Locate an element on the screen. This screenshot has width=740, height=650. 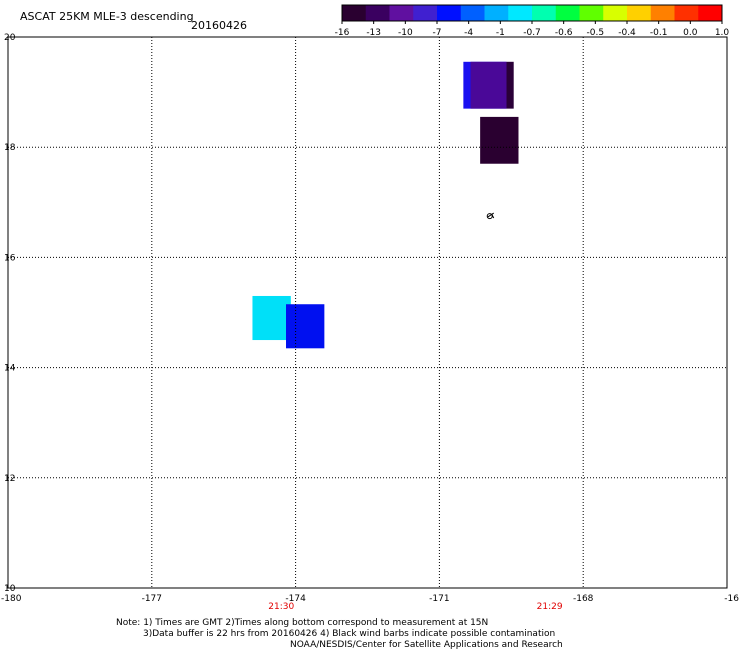
y-tick-label: 16 is located at coordinates (10, 258).